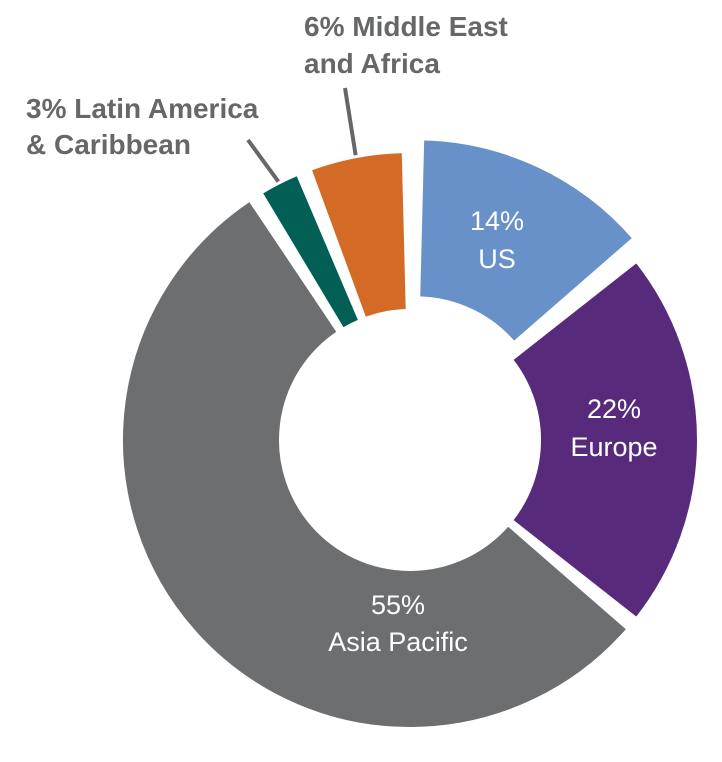 The height and width of the screenshot is (762, 722). I want to click on slice-caribbean, so click(310, 251).